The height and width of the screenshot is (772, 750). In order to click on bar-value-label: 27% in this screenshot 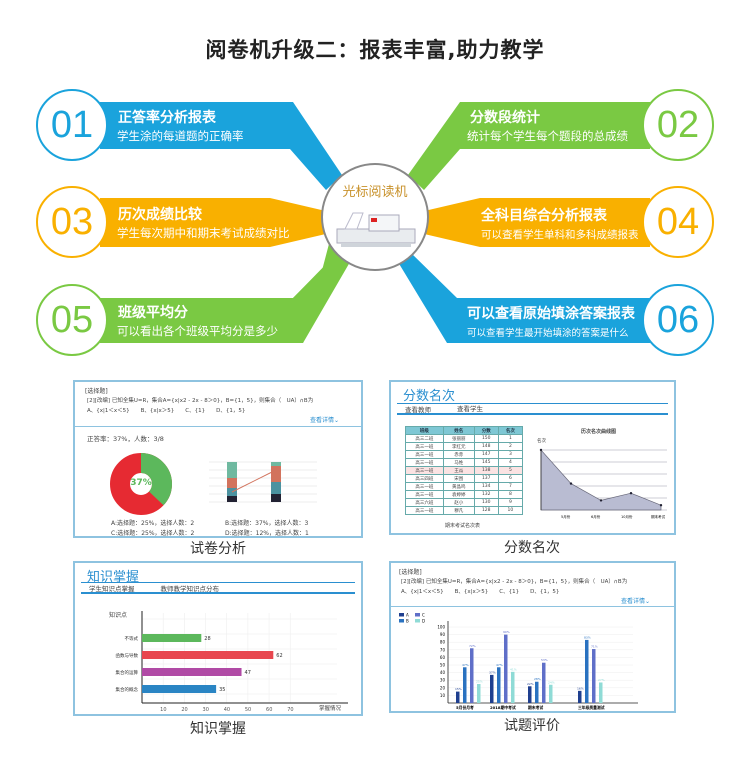, I will do `click(601, 680)`.